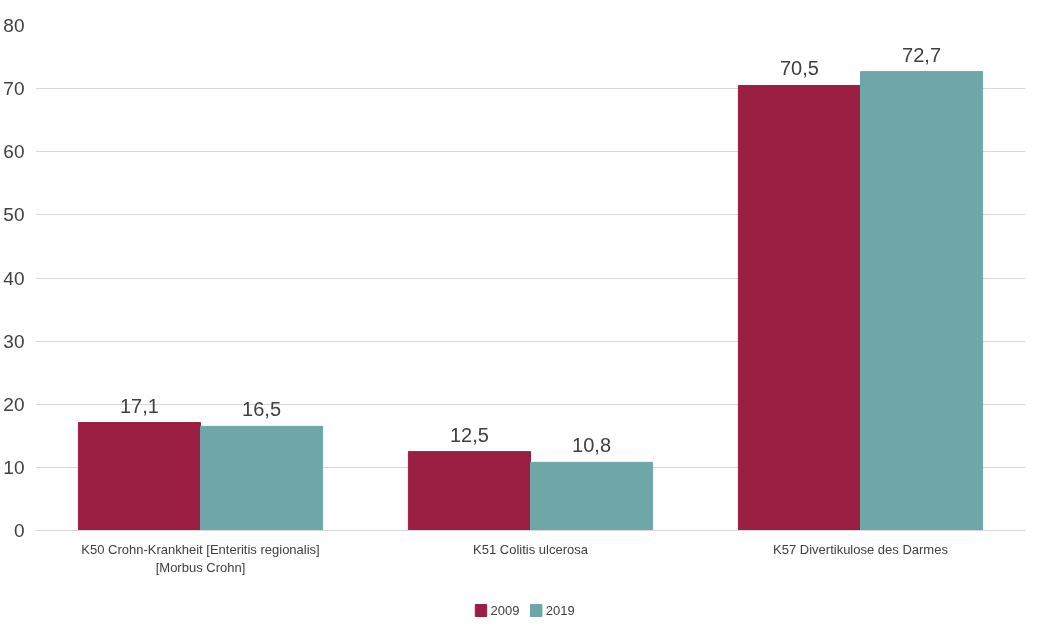 The image size is (1042, 643). Describe the element at coordinates (560, 610) in the screenshot. I see `legend-label: 2019` at that location.